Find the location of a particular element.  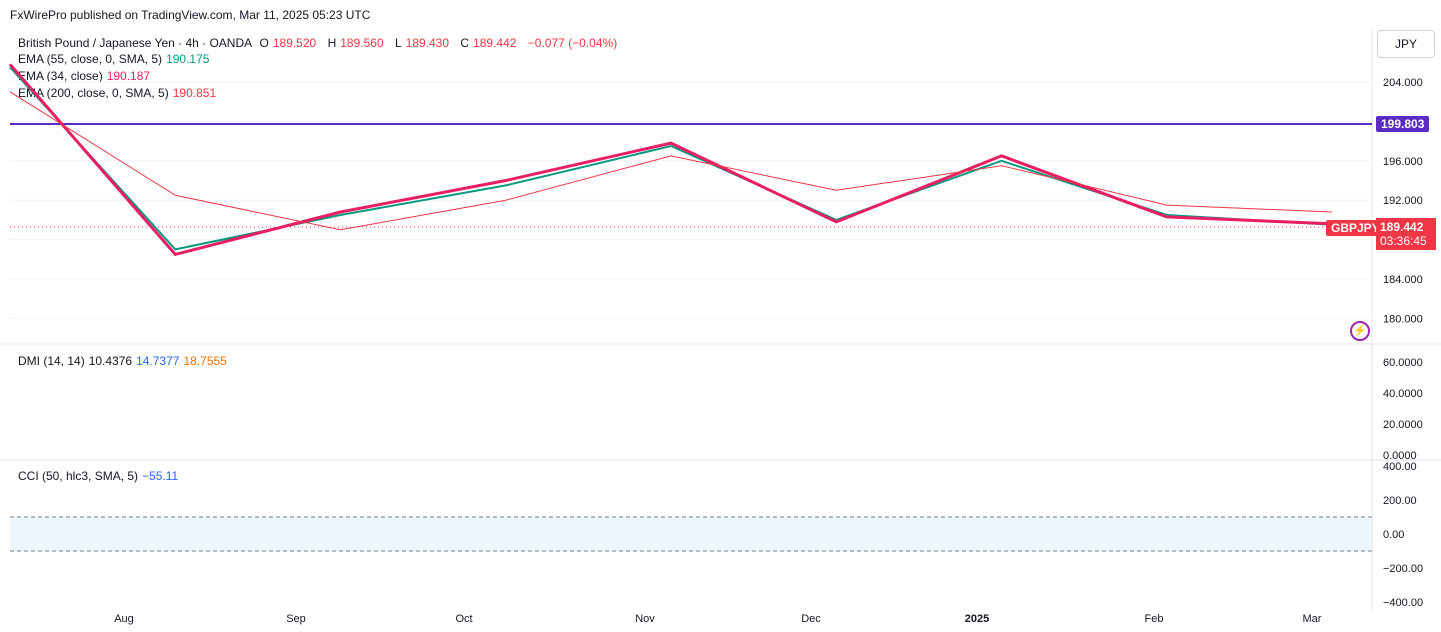

last-price-badge: 189.442 03:36:45 is located at coordinates (1406, 234).